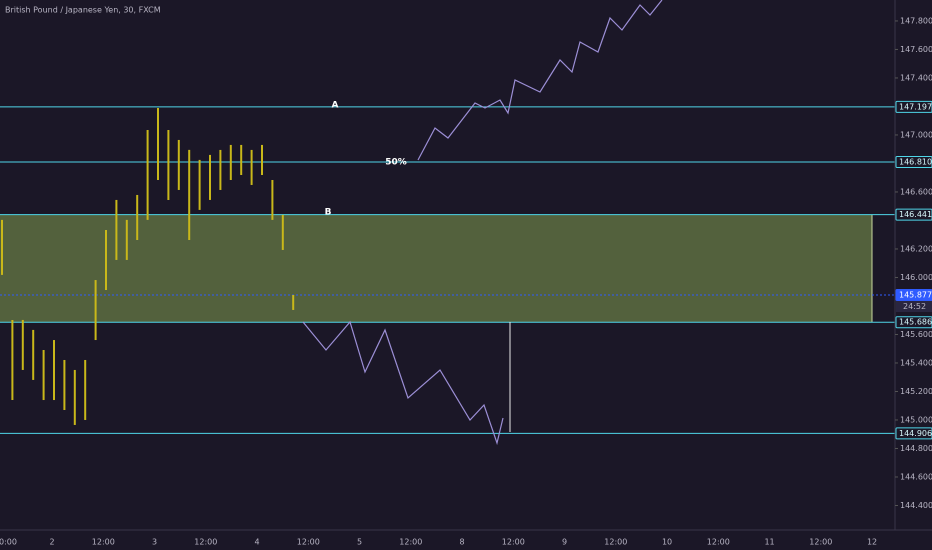 The image size is (932, 550). Describe the element at coordinates (359, 542) in the screenshot. I see `x-tick-label: 5` at that location.